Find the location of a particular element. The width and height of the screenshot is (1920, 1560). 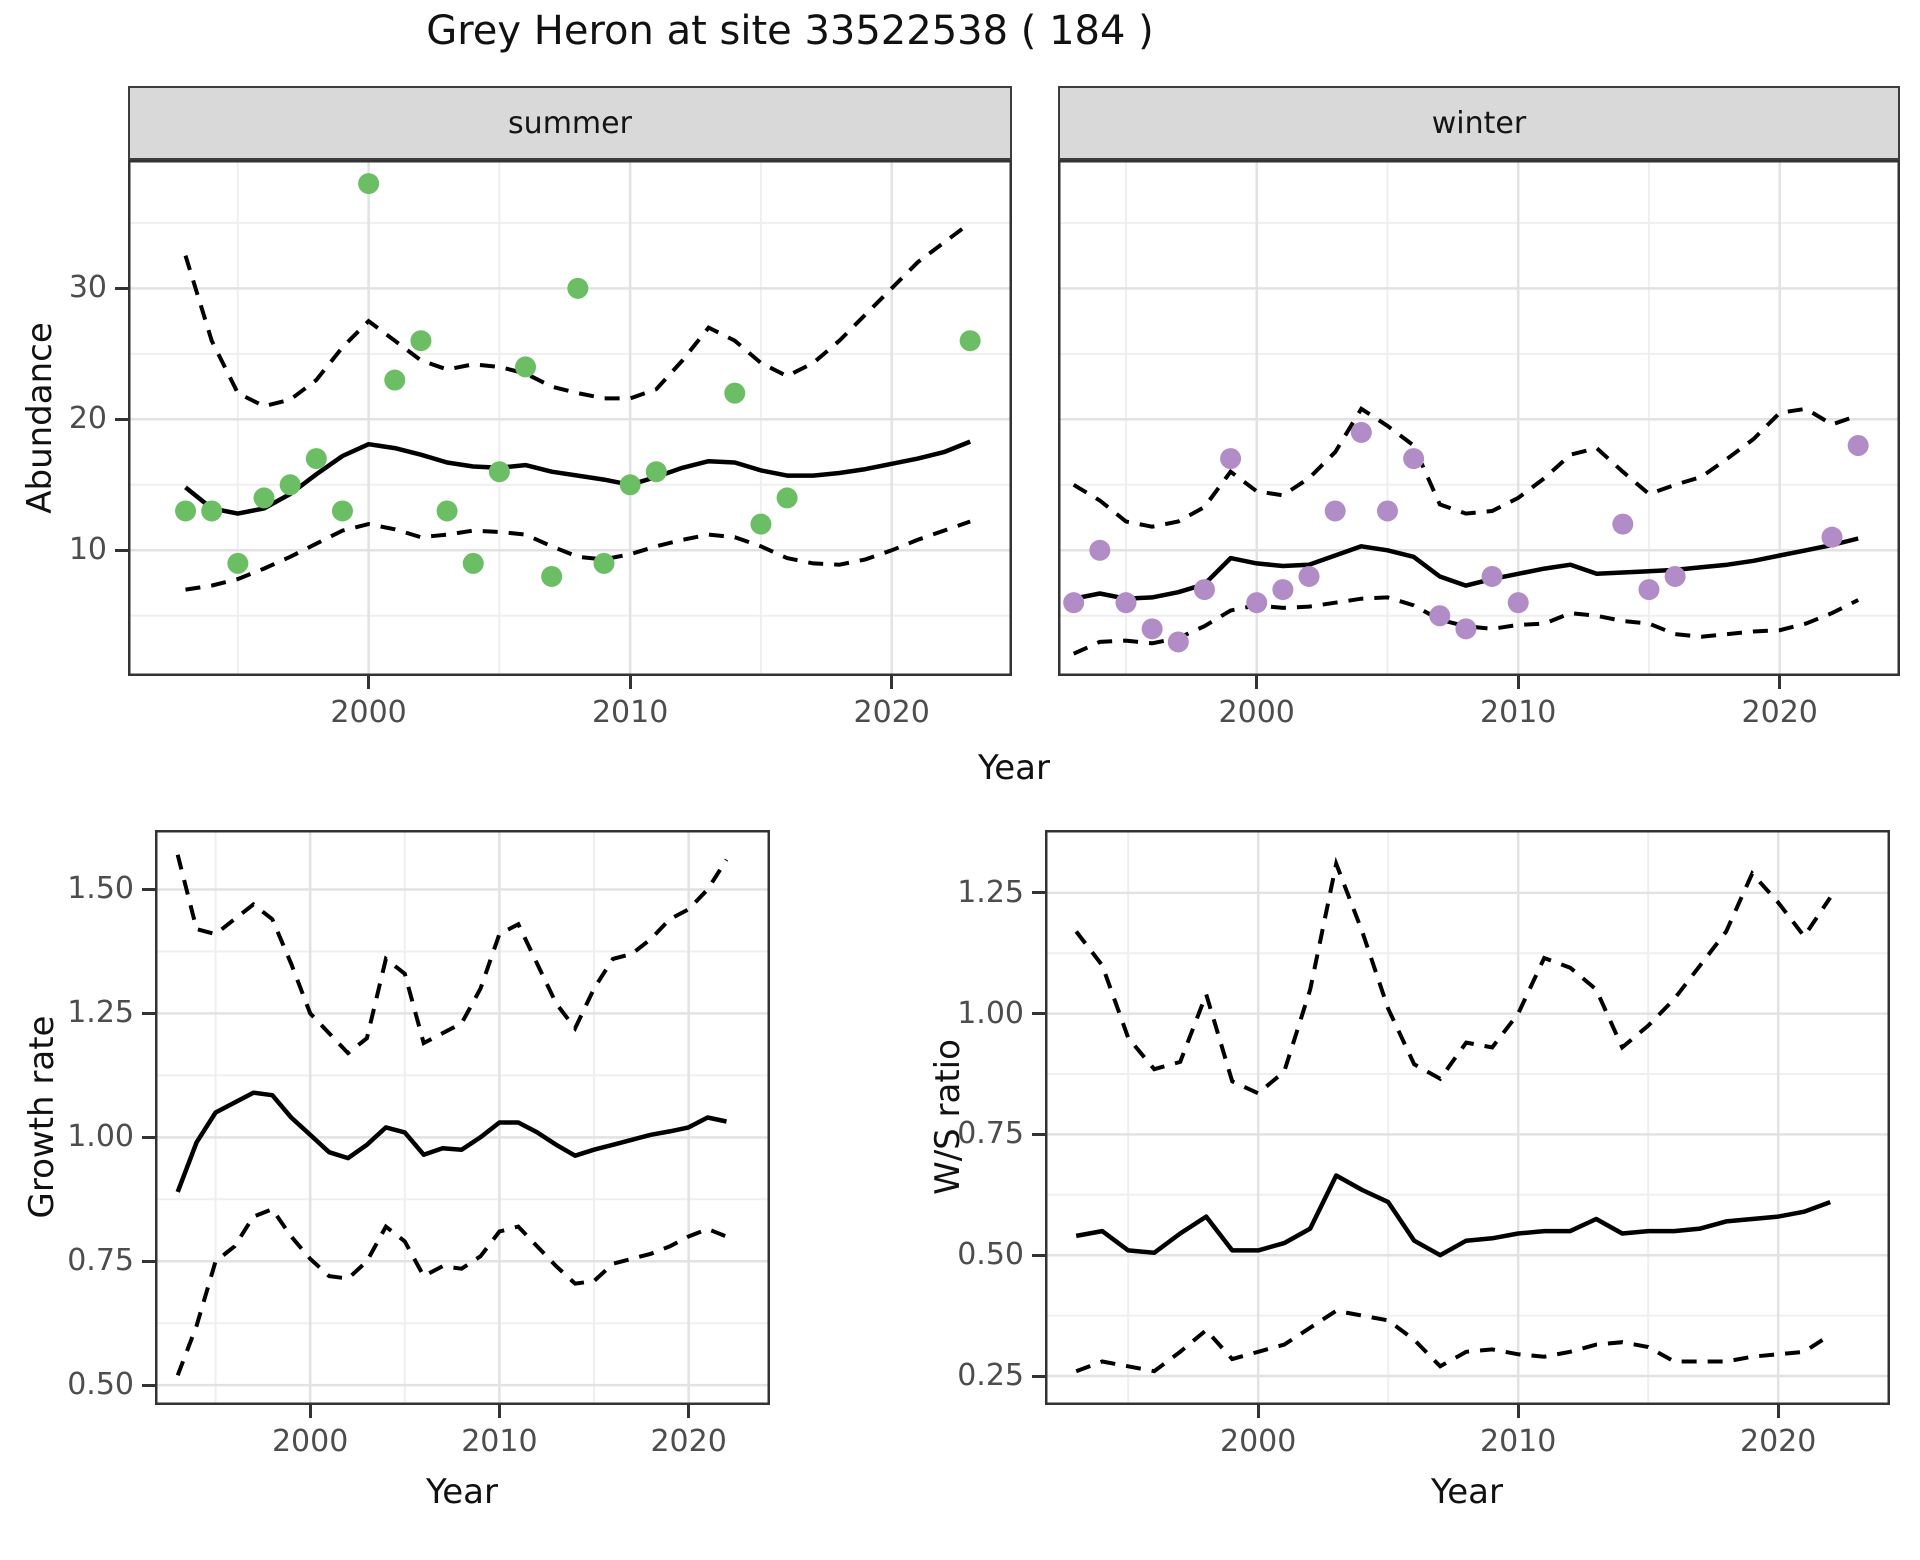

panel-background is located at coordinates (462, 1117).